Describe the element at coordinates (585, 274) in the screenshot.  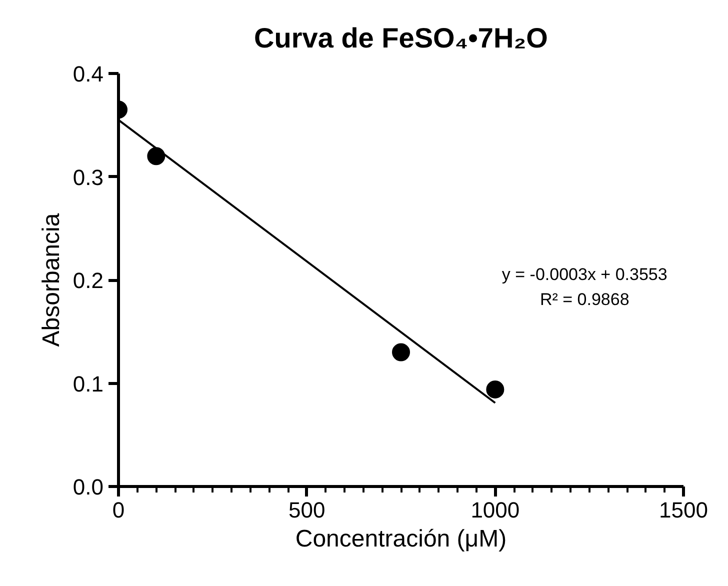
I see `annotation: y = -0.0003x + 0.3553` at that location.